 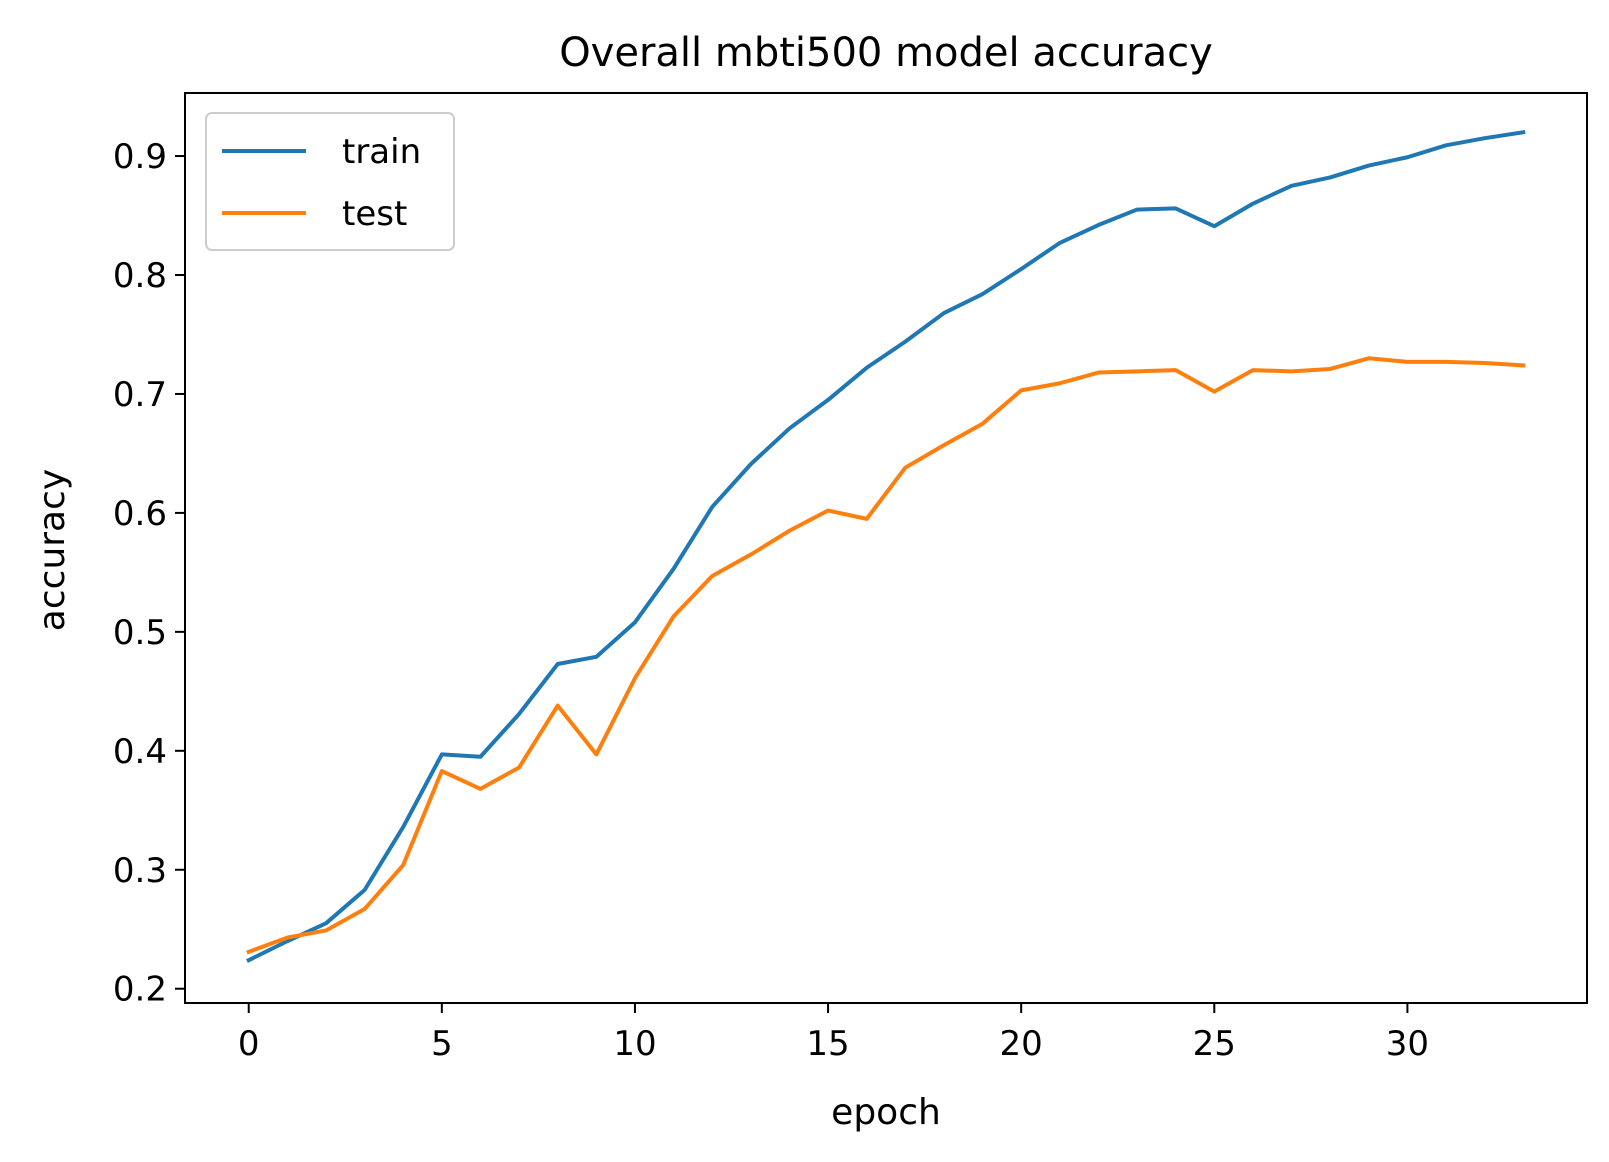 I want to click on x-tick-label: 25, so click(x=1214, y=1044).